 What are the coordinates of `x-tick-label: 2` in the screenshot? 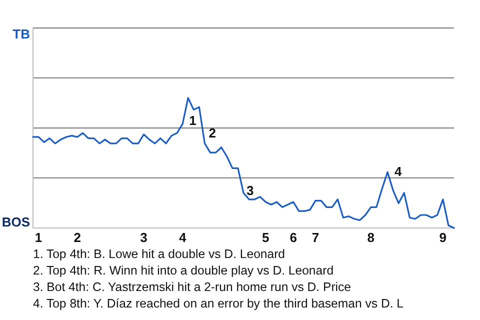 It's located at (77, 237).